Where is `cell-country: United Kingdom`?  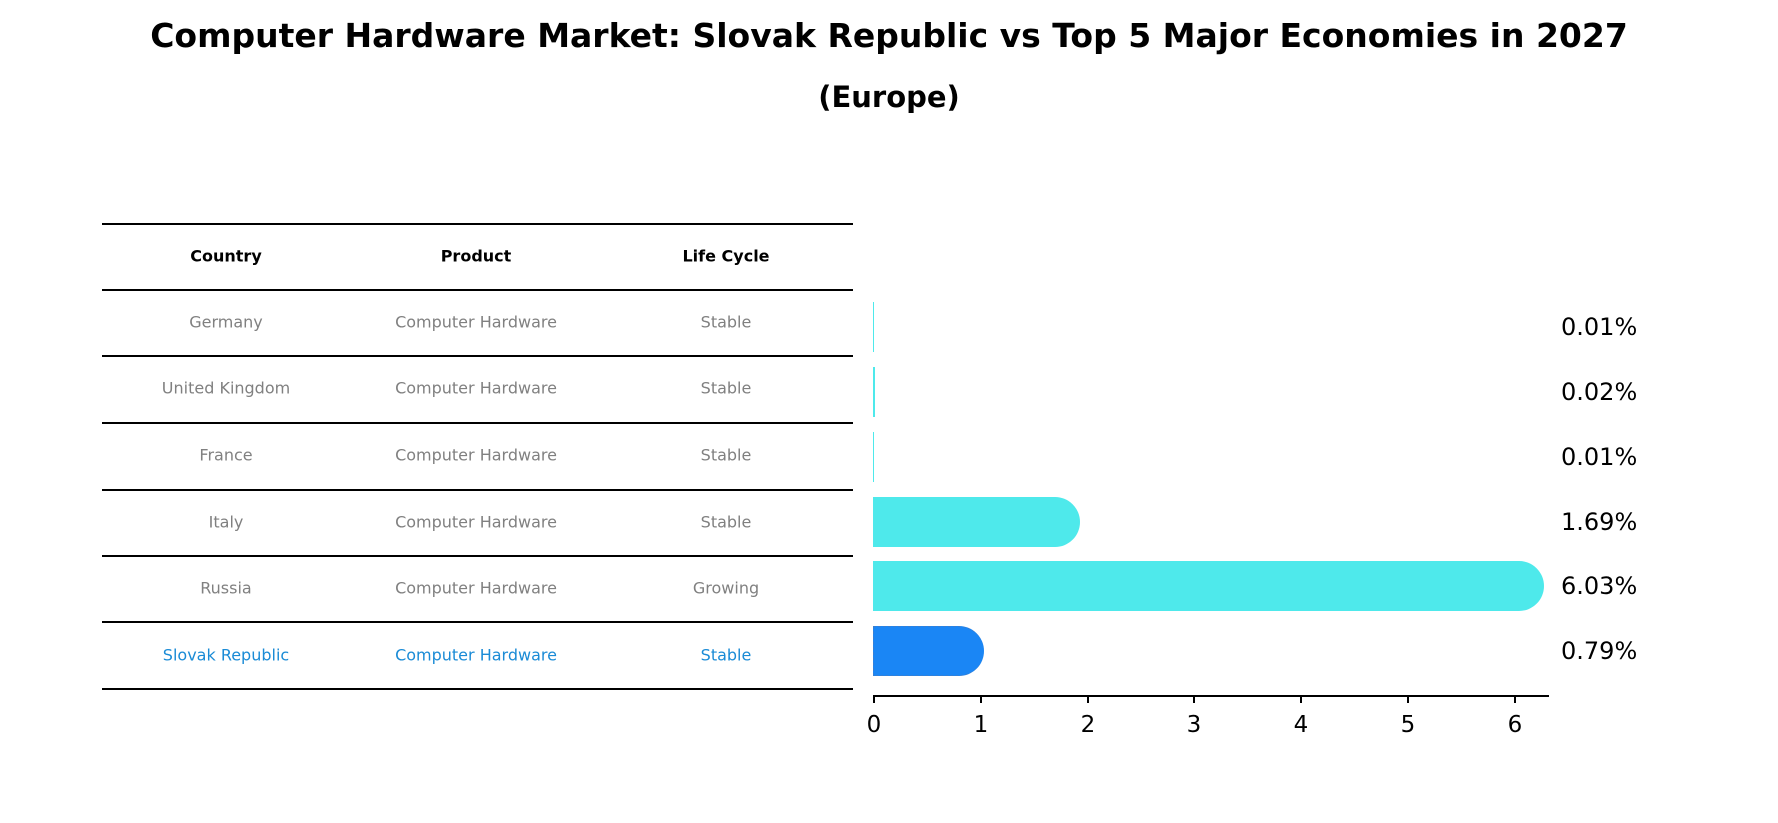 cell-country: United Kingdom is located at coordinates (226, 388).